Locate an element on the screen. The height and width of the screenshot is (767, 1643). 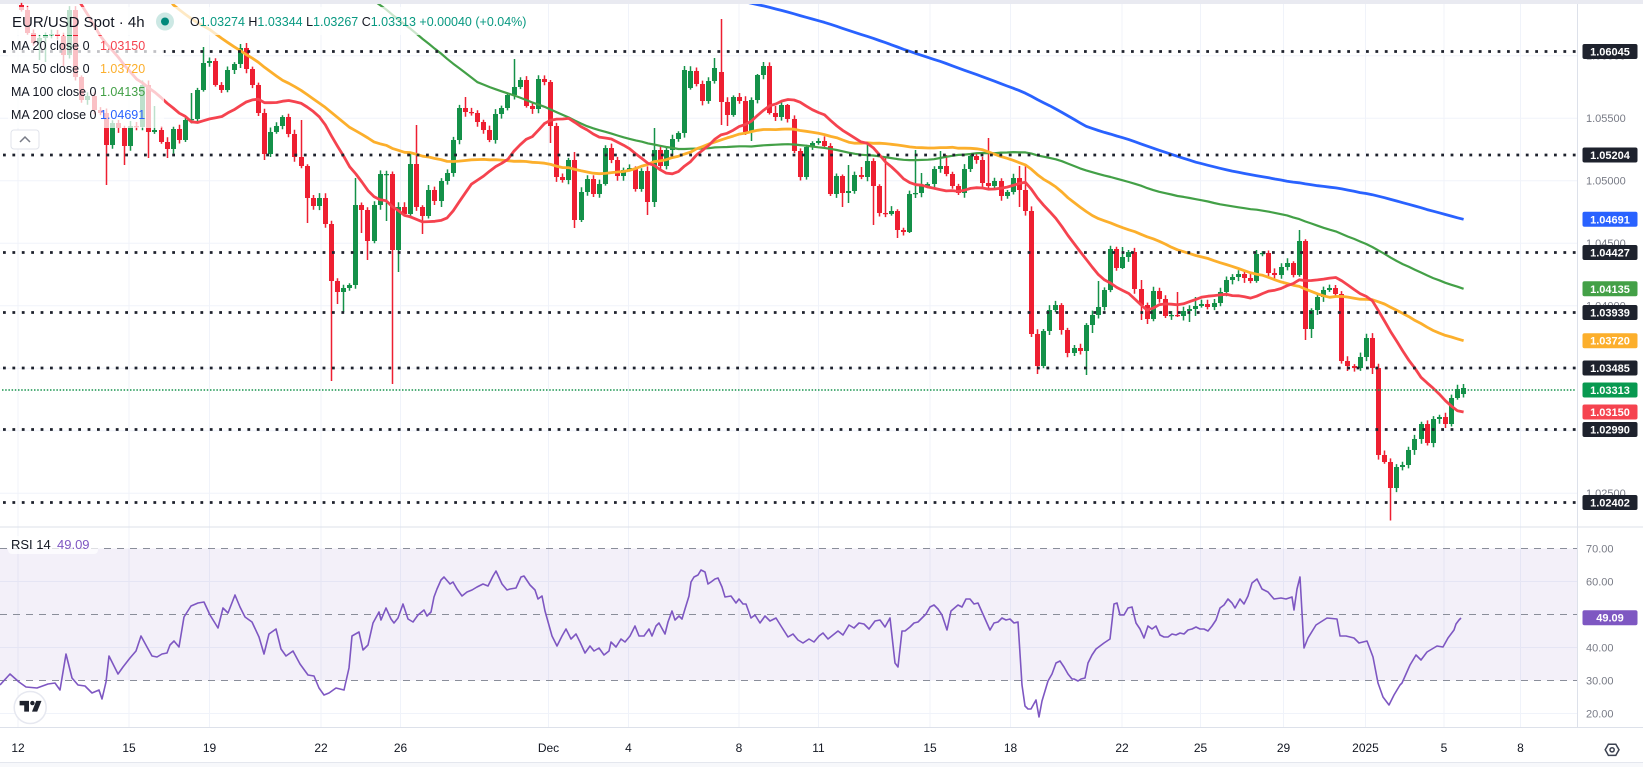
svg-text: 25 is located at coordinates (1201, 748).